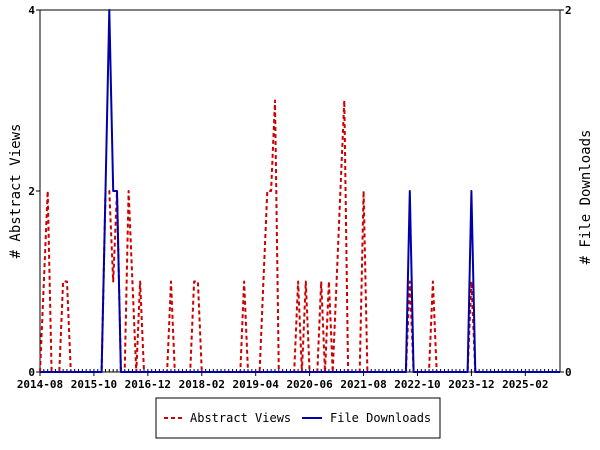  I want to click on x-tick-label: 2021-08, so click(363, 384).